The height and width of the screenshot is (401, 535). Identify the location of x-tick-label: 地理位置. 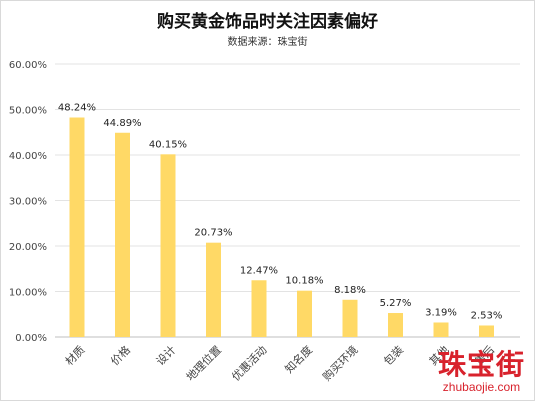
(203, 363).